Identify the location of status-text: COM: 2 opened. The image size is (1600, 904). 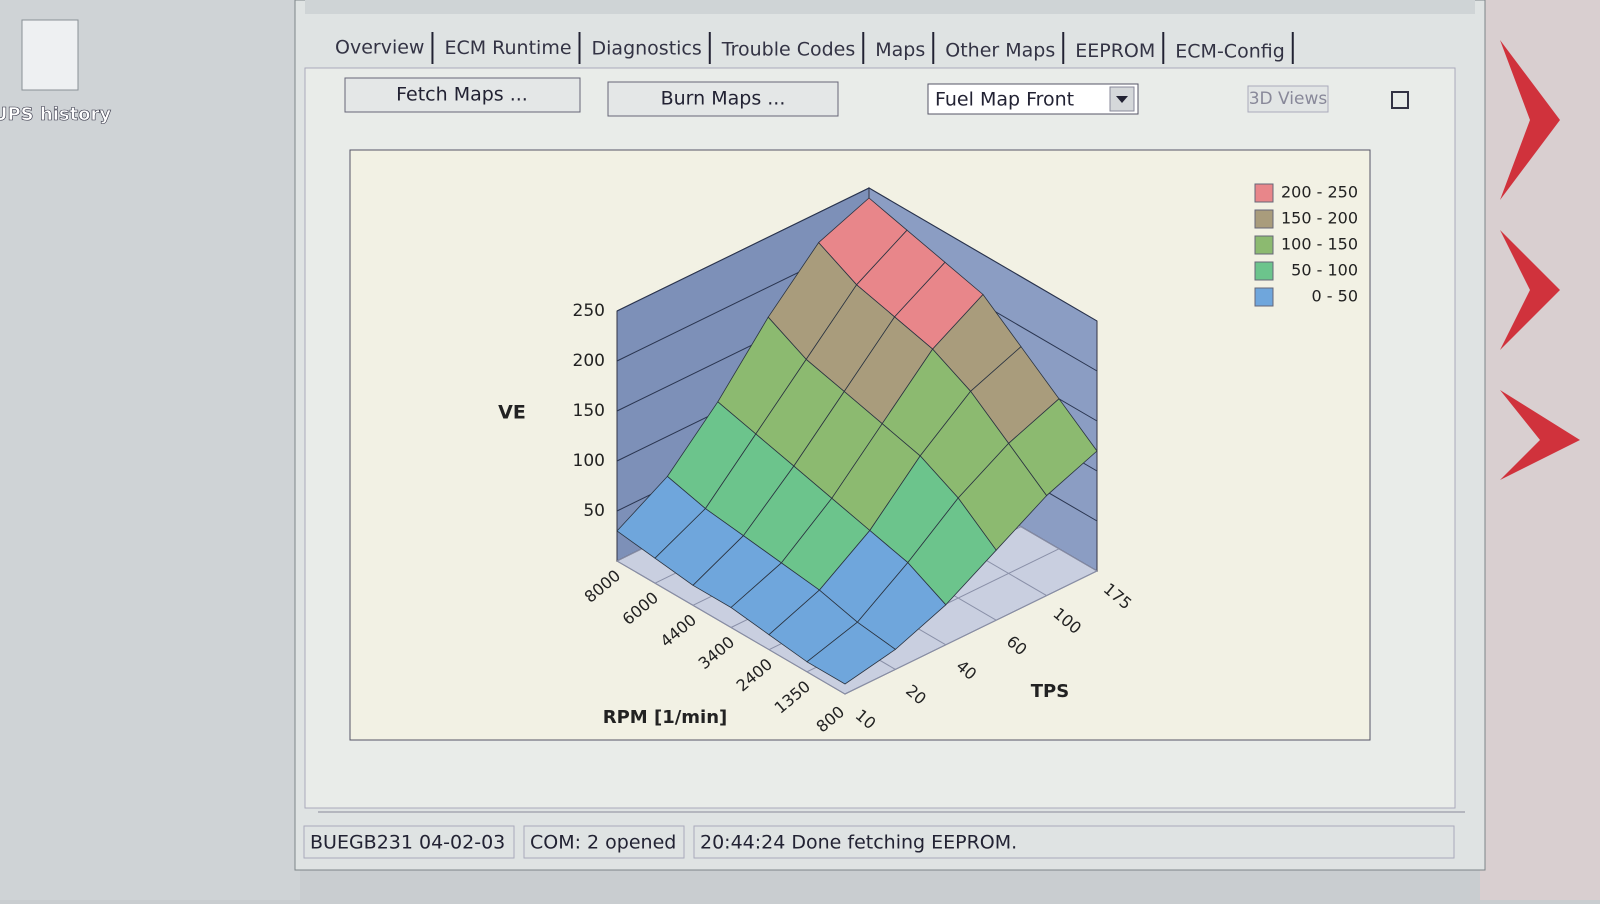
(603, 843).